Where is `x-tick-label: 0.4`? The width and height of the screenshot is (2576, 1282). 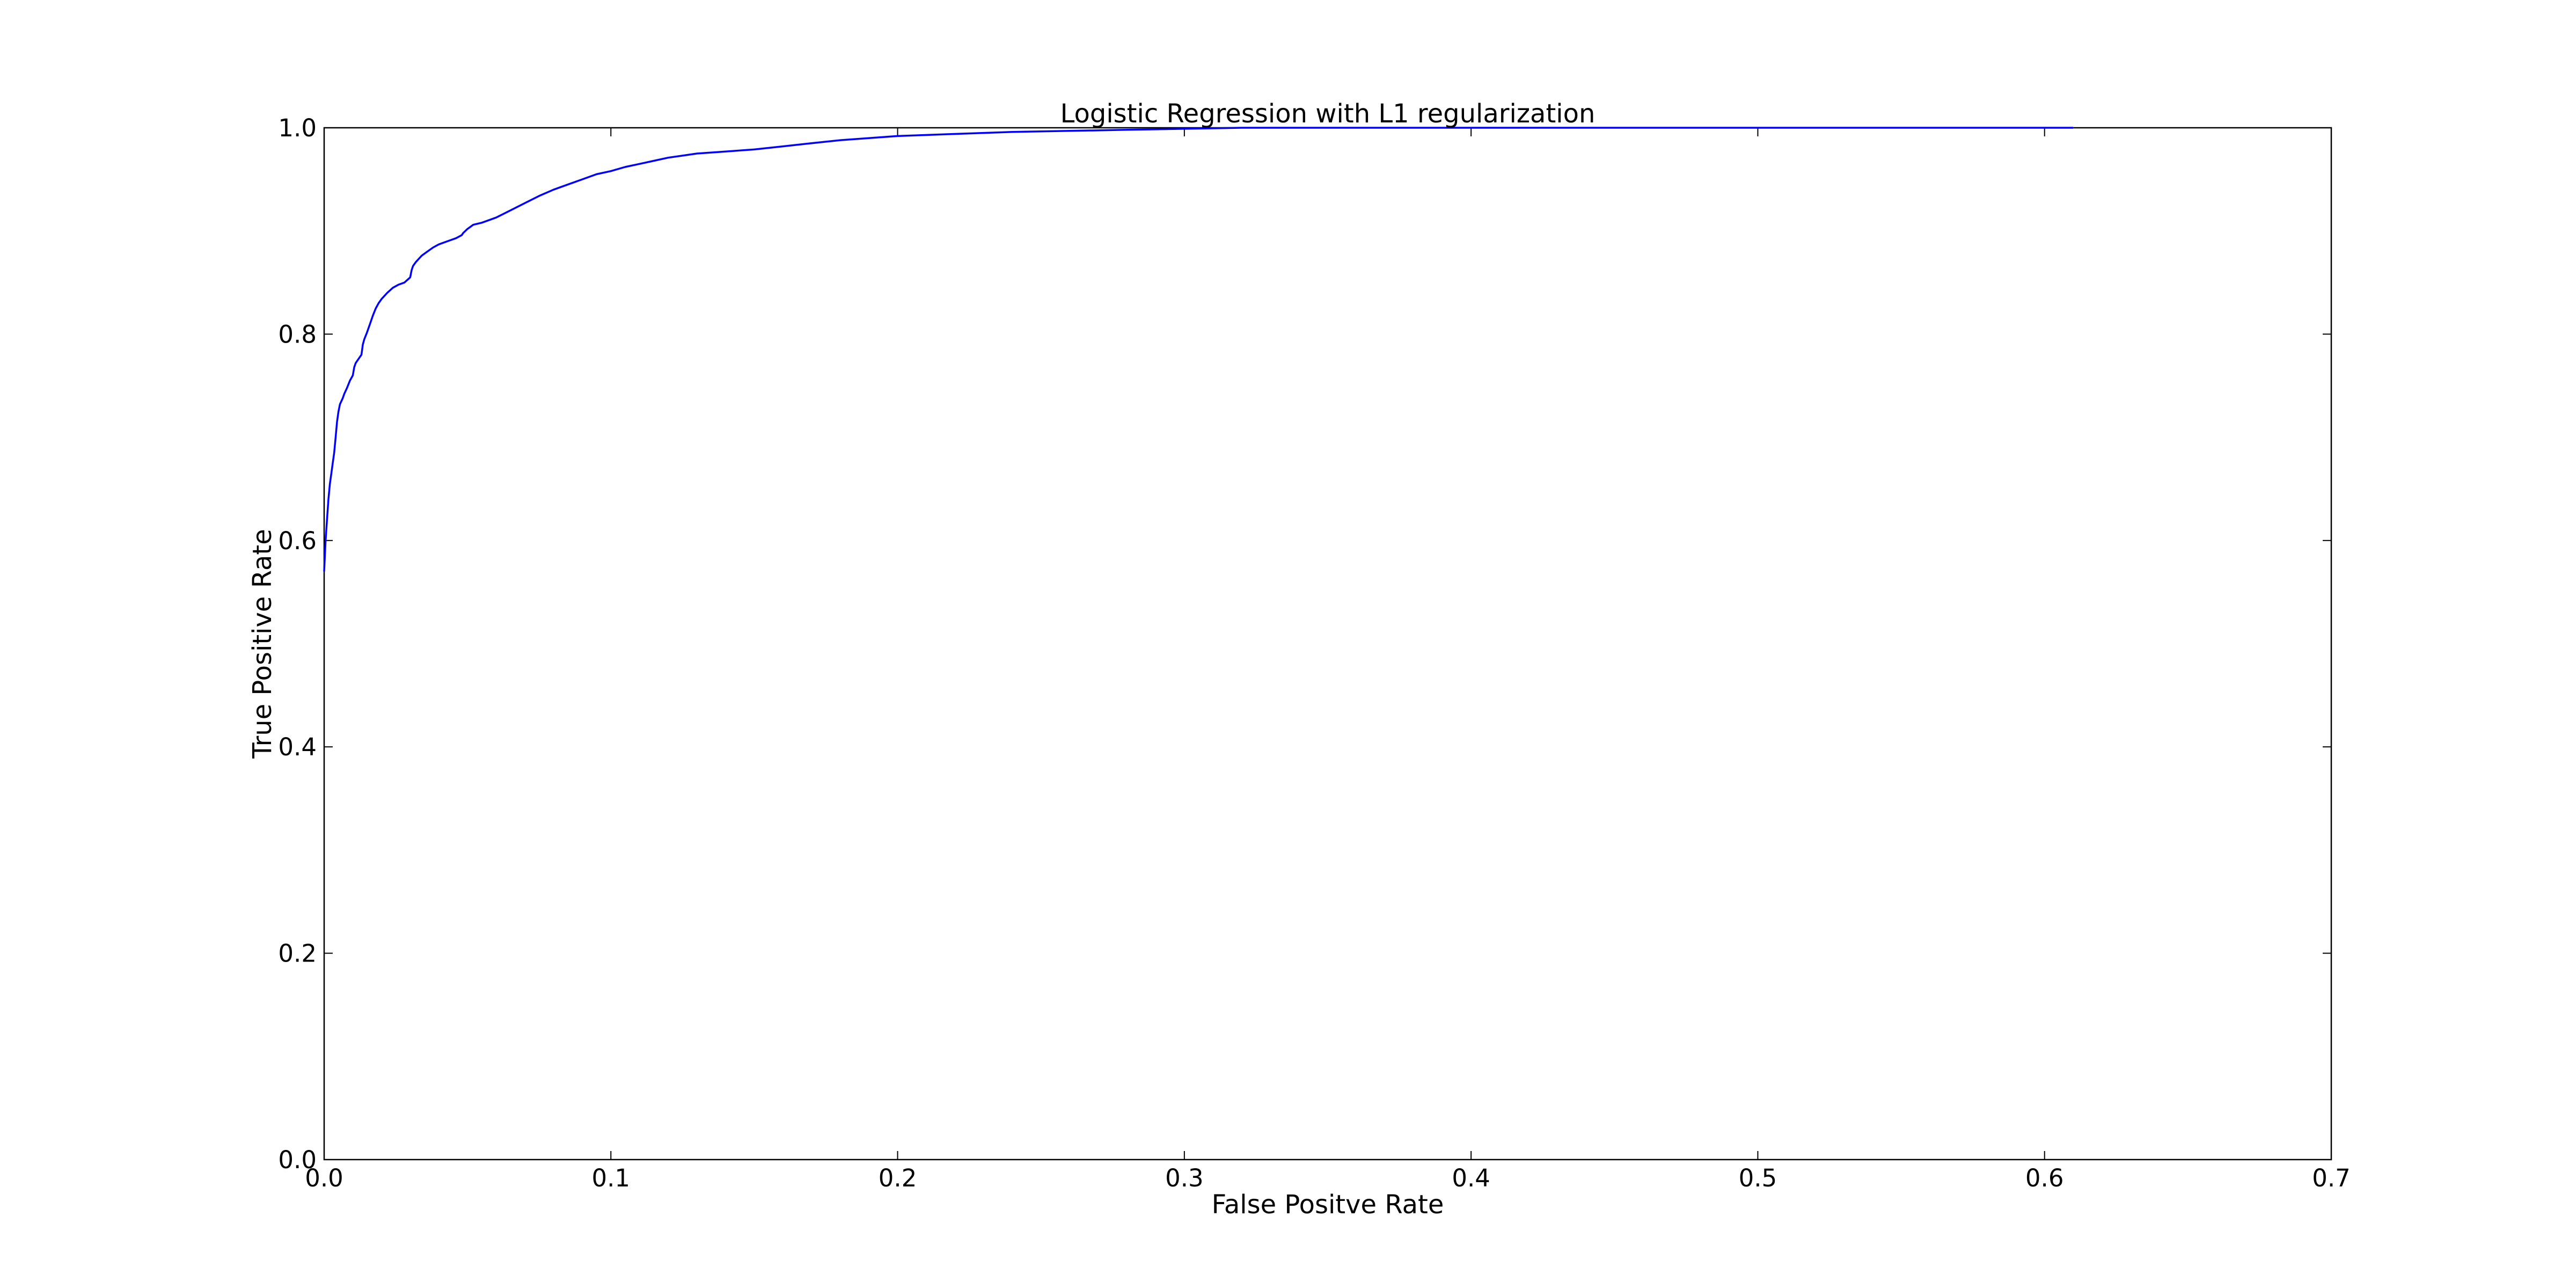 x-tick-label: 0.4 is located at coordinates (1471, 1178).